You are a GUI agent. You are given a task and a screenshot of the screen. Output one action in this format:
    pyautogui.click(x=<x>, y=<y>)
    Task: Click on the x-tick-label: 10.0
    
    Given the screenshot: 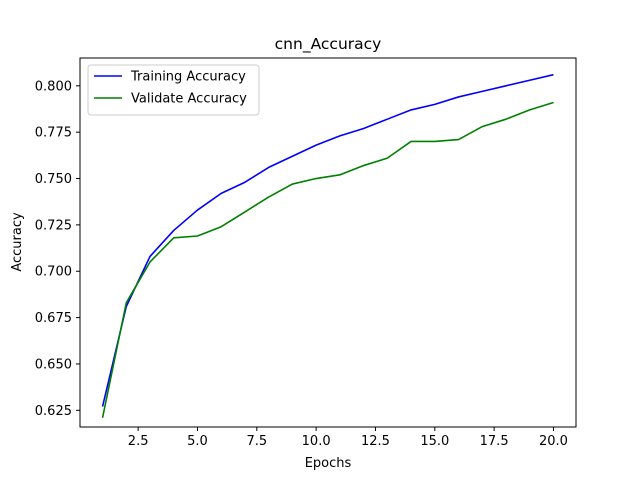 What is the action you would take?
    pyautogui.click(x=316, y=441)
    